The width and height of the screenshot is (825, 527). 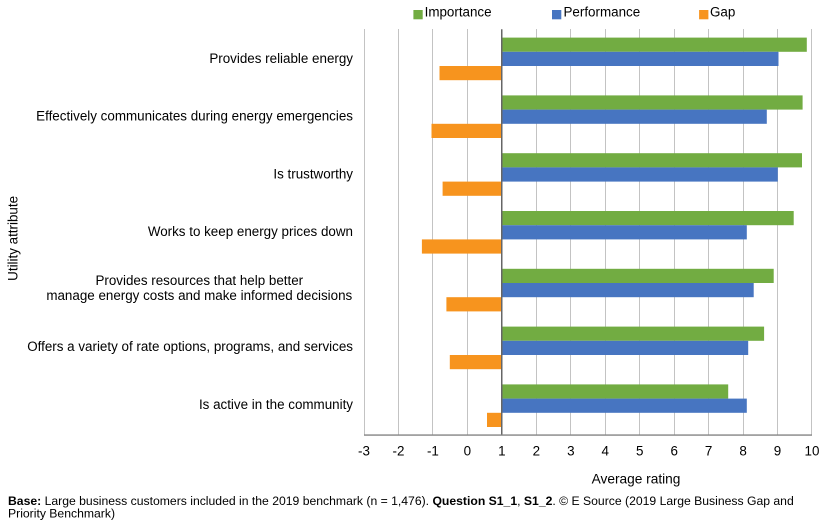 I want to click on svg-text: 4, so click(x=605, y=450).